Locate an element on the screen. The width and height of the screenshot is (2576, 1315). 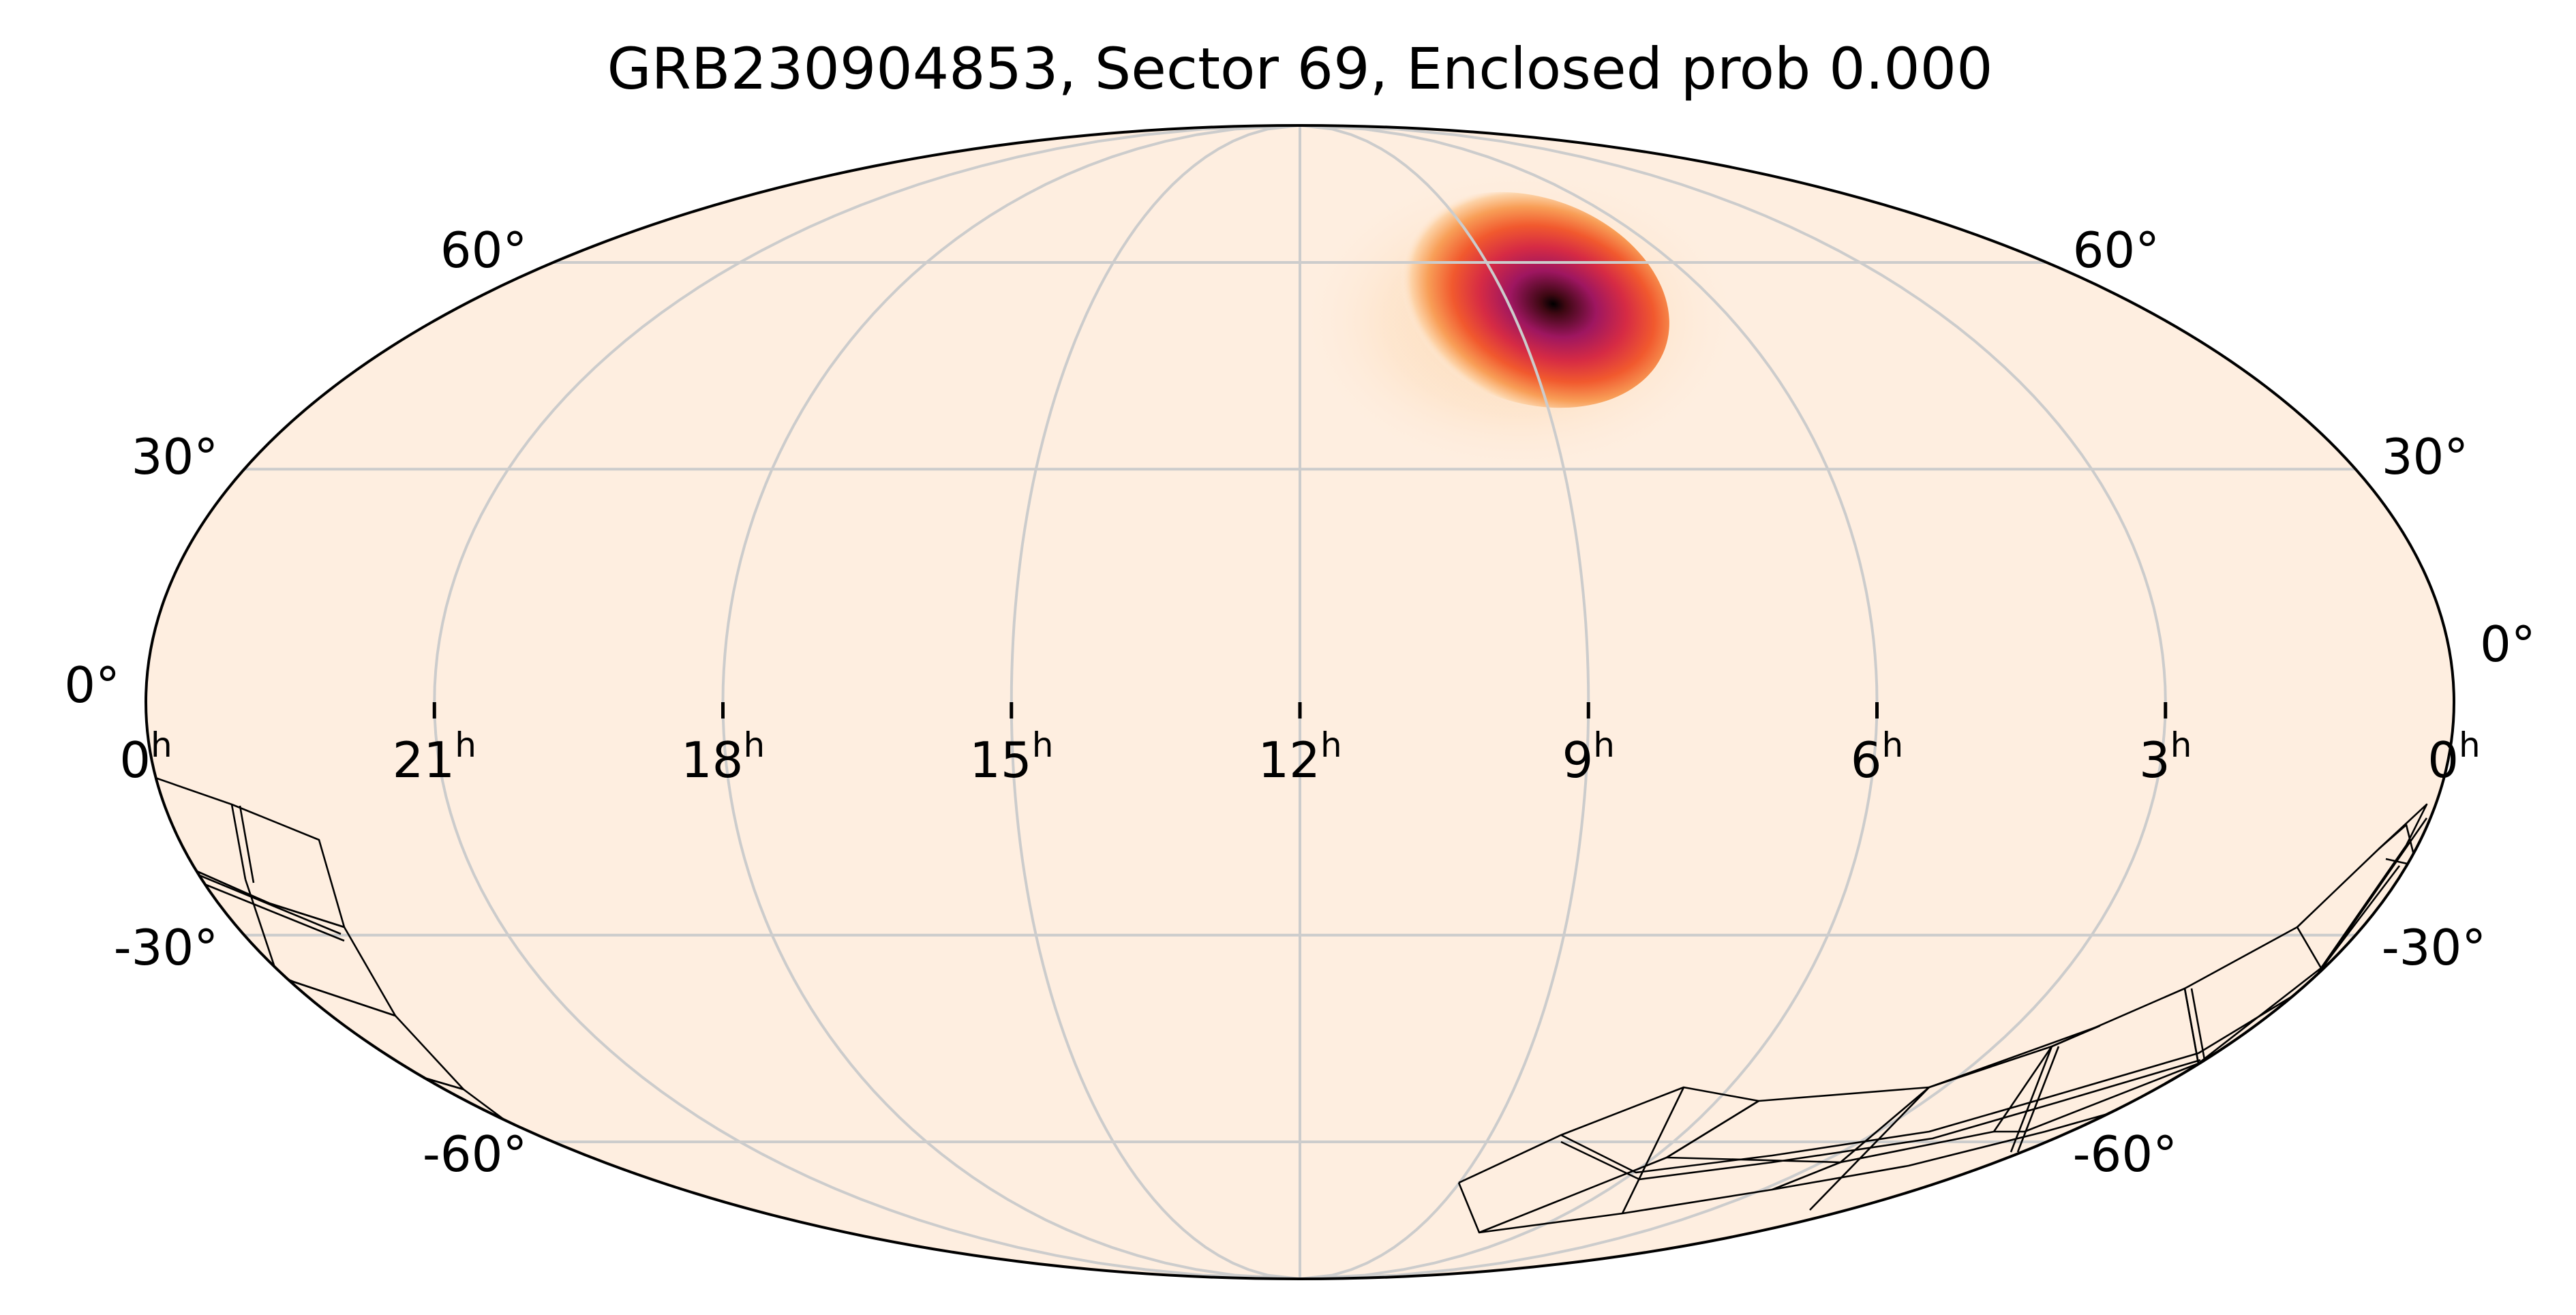
dec-tick-label-left: -30° is located at coordinates (166, 947).